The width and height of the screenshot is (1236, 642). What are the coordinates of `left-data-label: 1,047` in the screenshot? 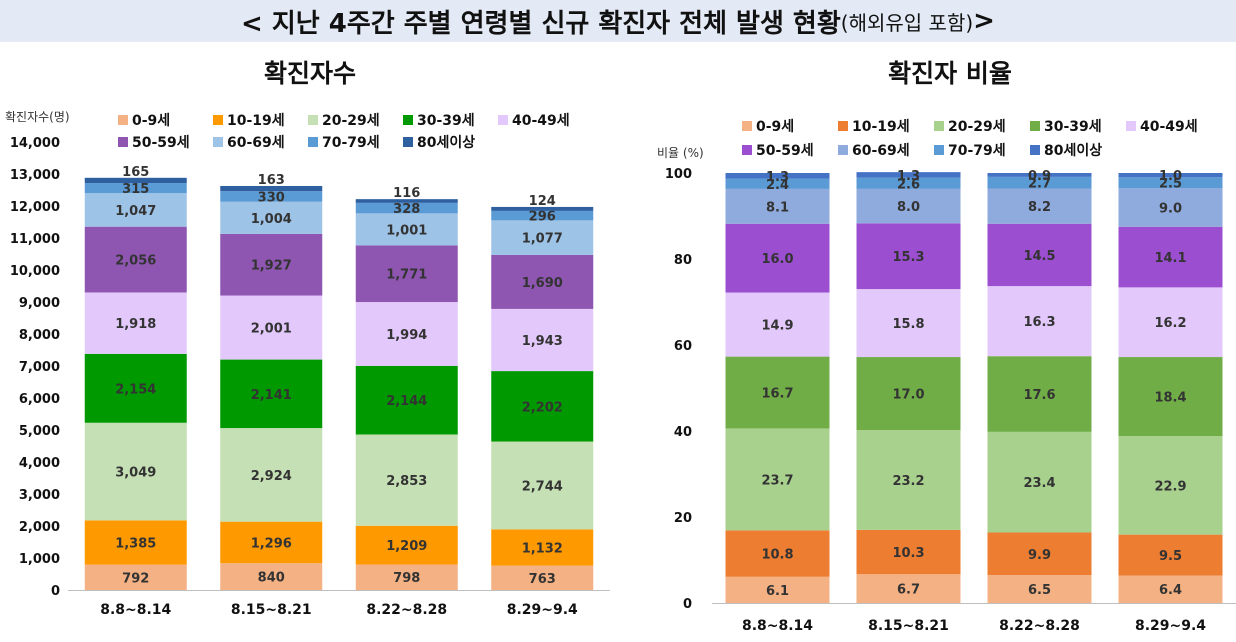 It's located at (135, 211).